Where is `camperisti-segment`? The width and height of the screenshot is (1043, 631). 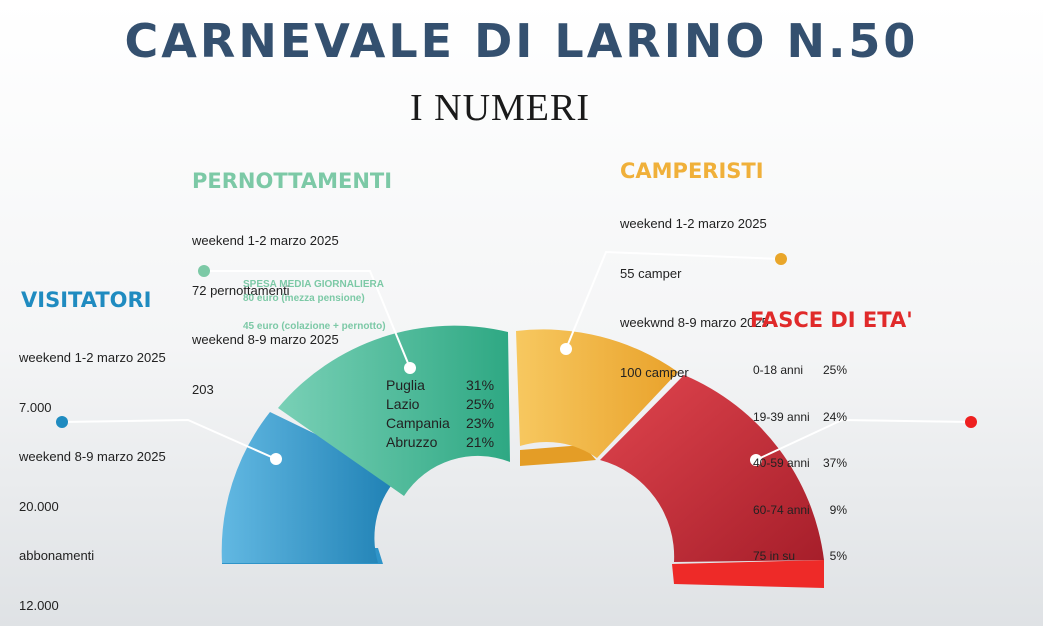 camperisti-segment is located at coordinates (597, 393).